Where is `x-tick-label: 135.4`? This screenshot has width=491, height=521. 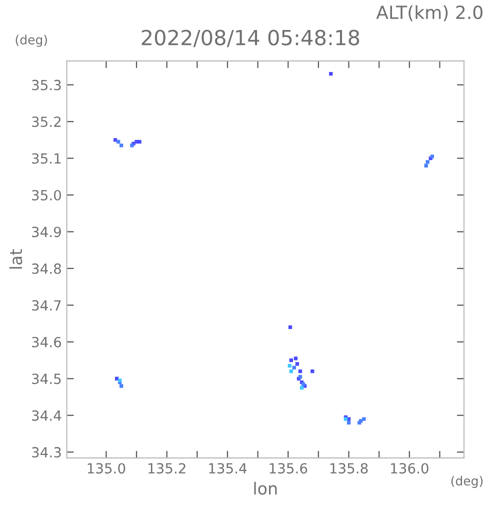 x-tick-label: 135.4 is located at coordinates (228, 468).